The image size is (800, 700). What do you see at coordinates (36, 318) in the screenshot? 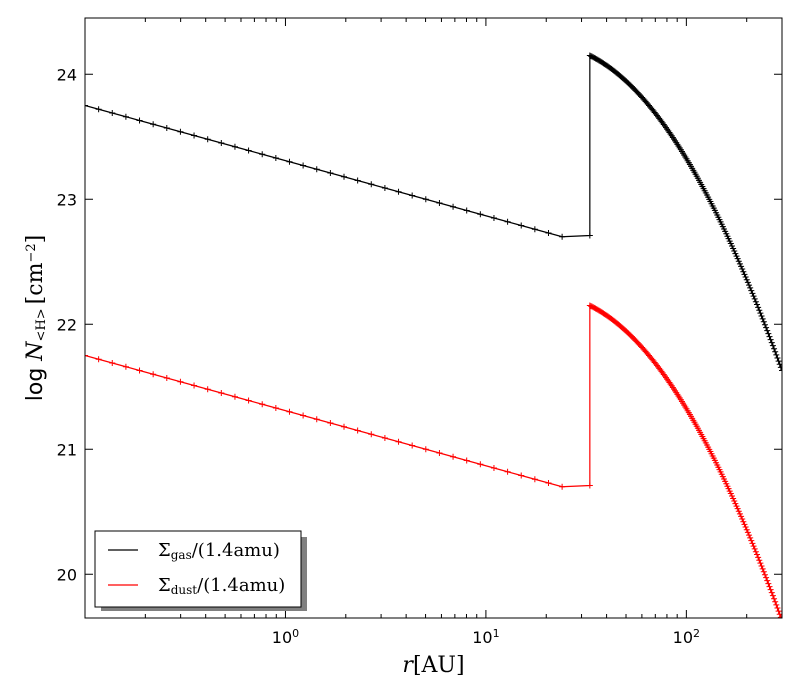
I see `y-axis-label: log N<H> [cm−2]` at bounding box center [36, 318].